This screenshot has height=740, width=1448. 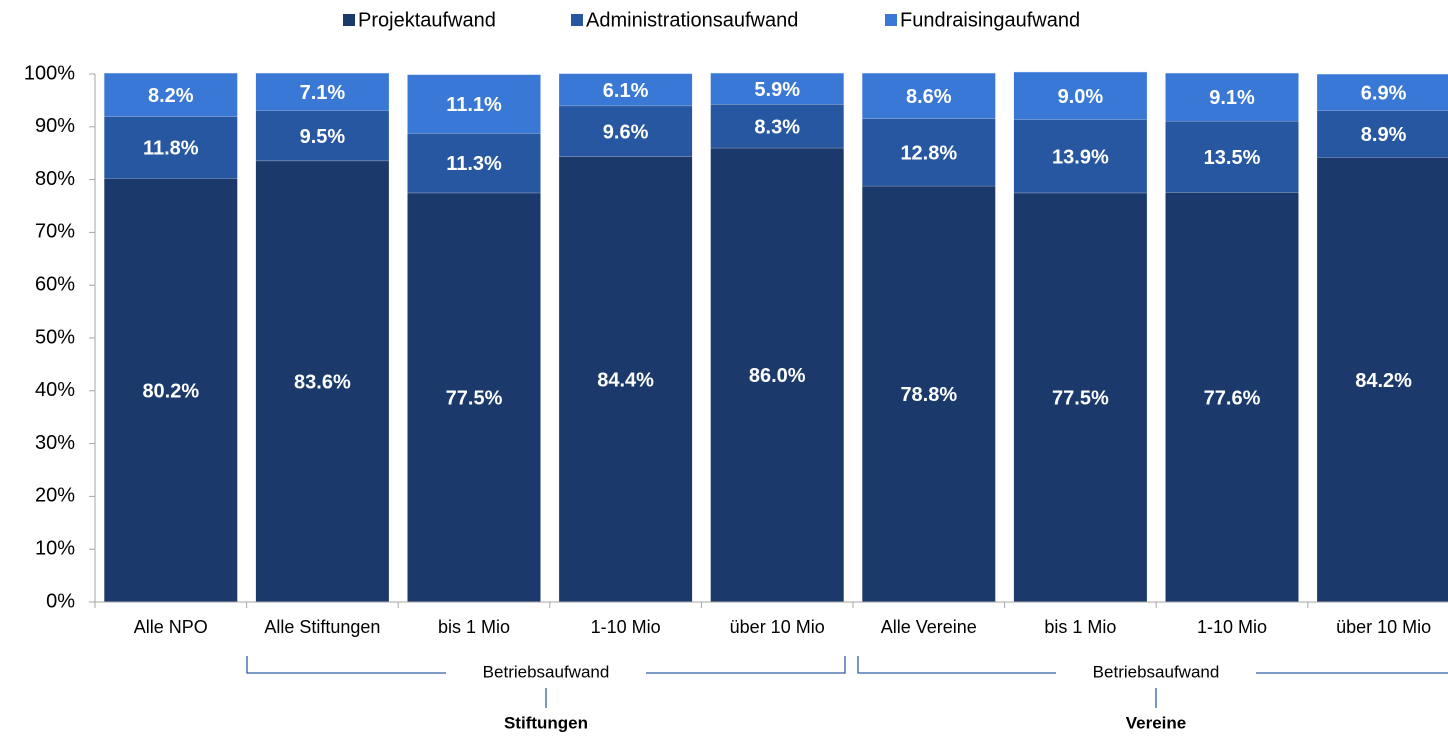 What do you see at coordinates (990, 20) in the screenshot?
I see `legend-label: Fundraisingaufwand` at bounding box center [990, 20].